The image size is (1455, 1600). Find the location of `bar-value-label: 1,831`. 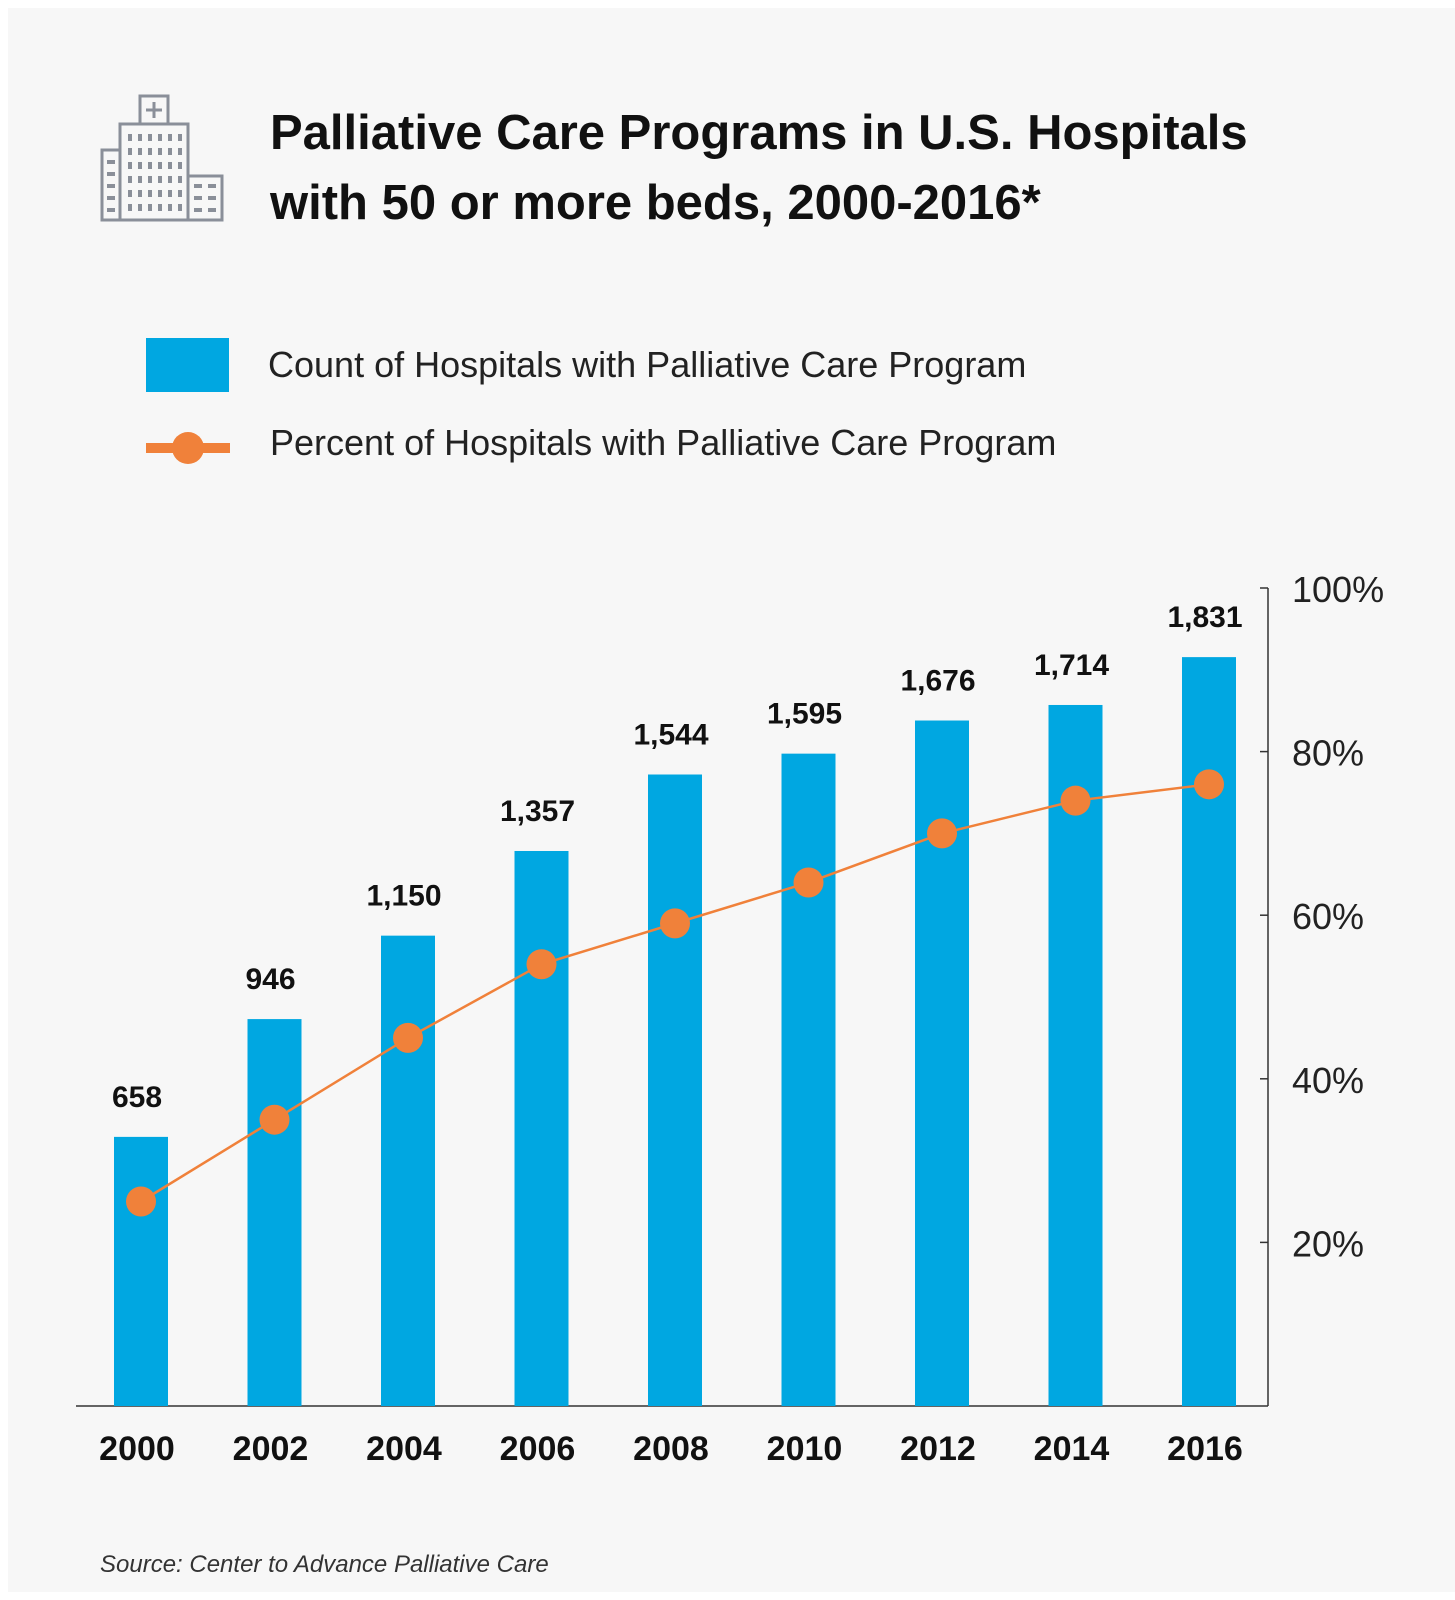

bar-value-label: 1,831 is located at coordinates (1204, 617).